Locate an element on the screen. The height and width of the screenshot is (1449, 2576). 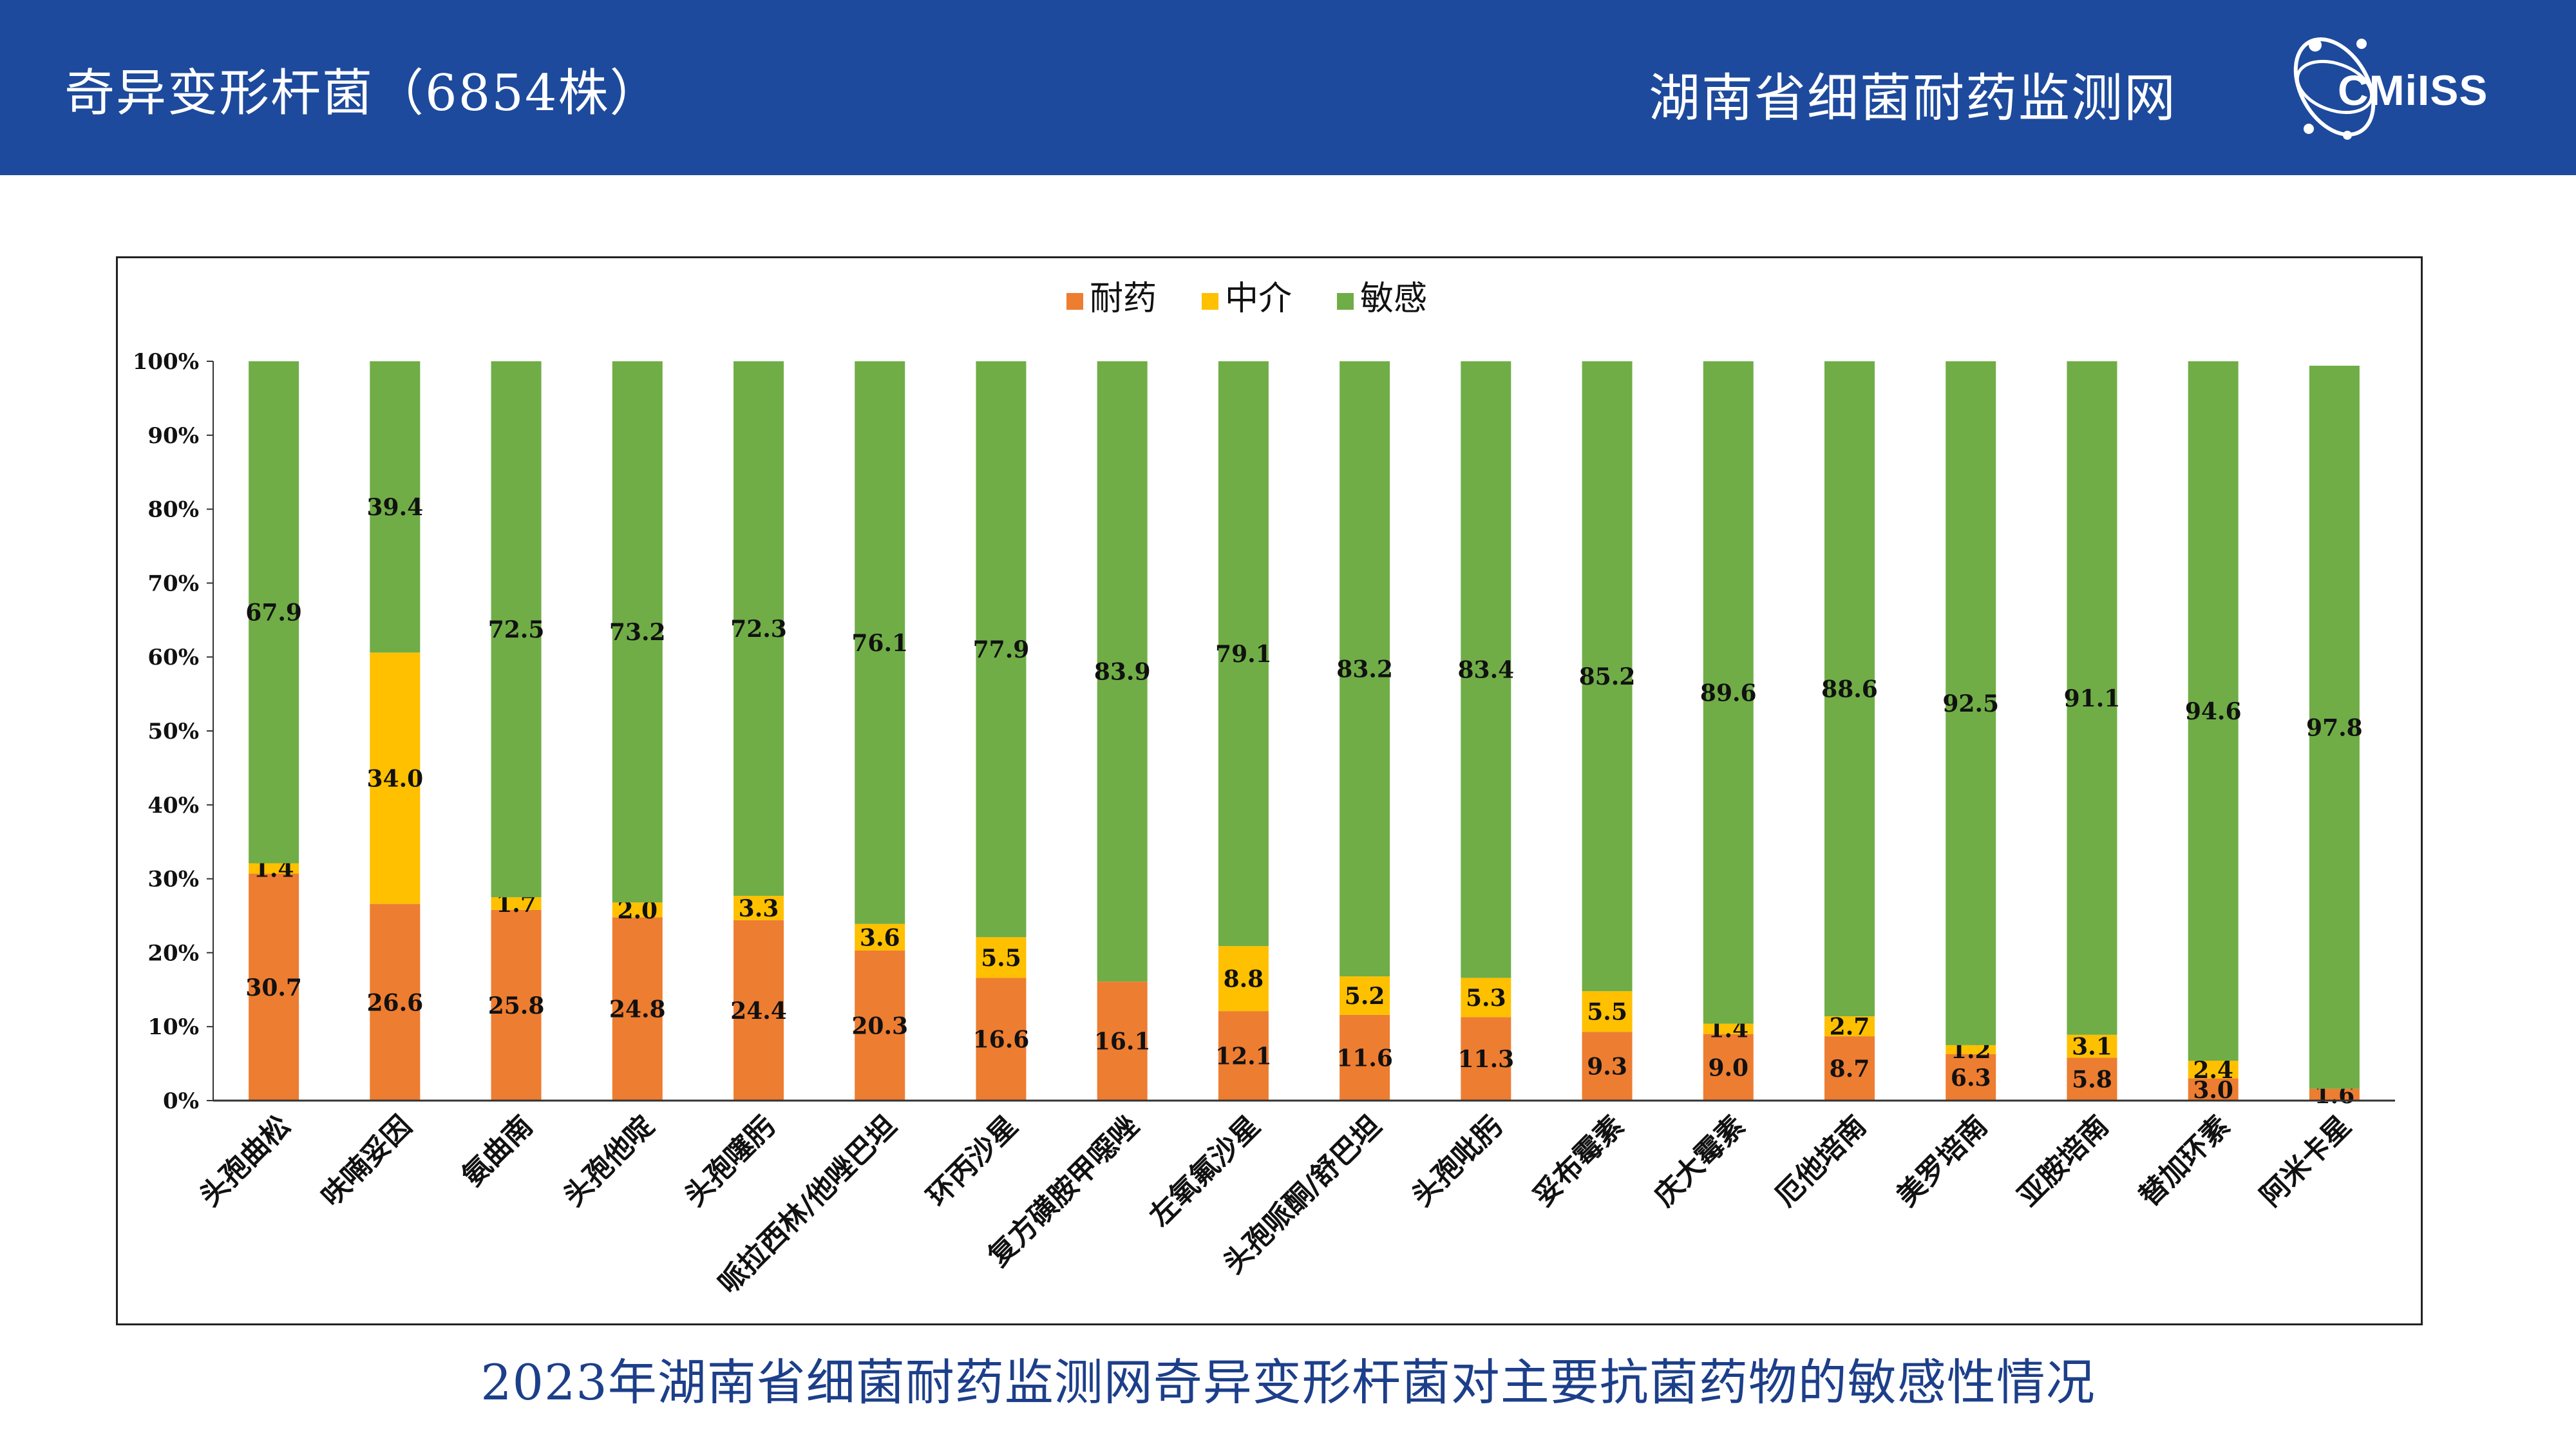
data-label: 72.3 is located at coordinates (758, 629).